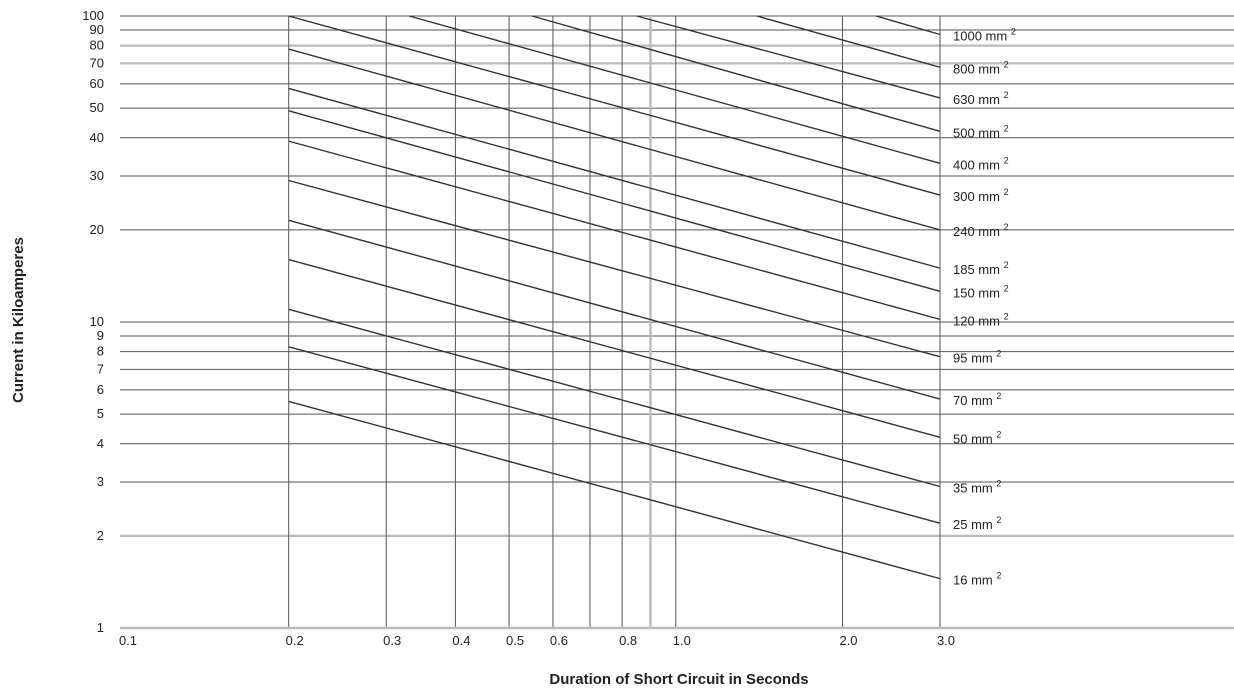 Image resolution: width=1234 pixels, height=689 pixels. What do you see at coordinates (100, 443) in the screenshot?
I see `y-tick-label: 4` at bounding box center [100, 443].